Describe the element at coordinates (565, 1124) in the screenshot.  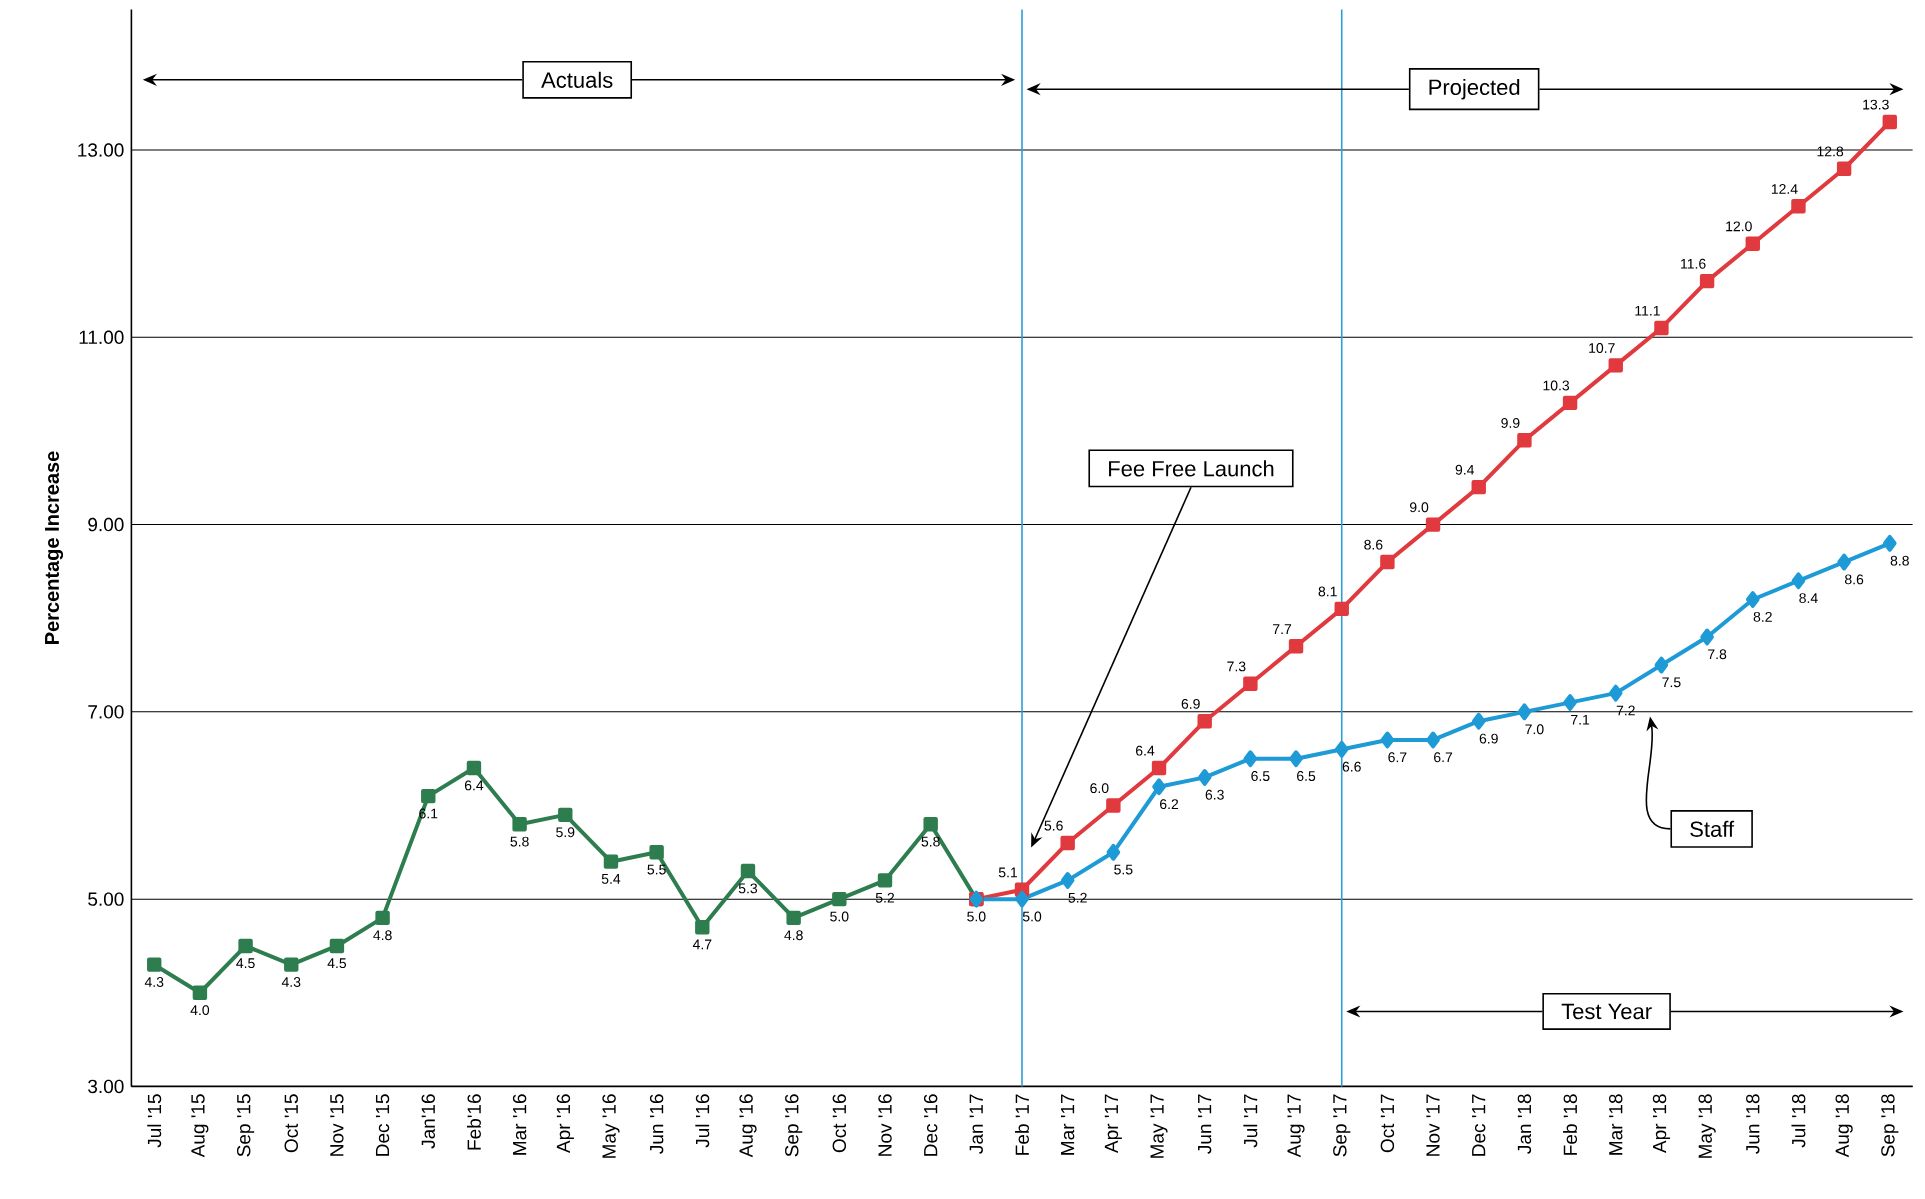
I see `x-tick-label: Apr '16` at that location.